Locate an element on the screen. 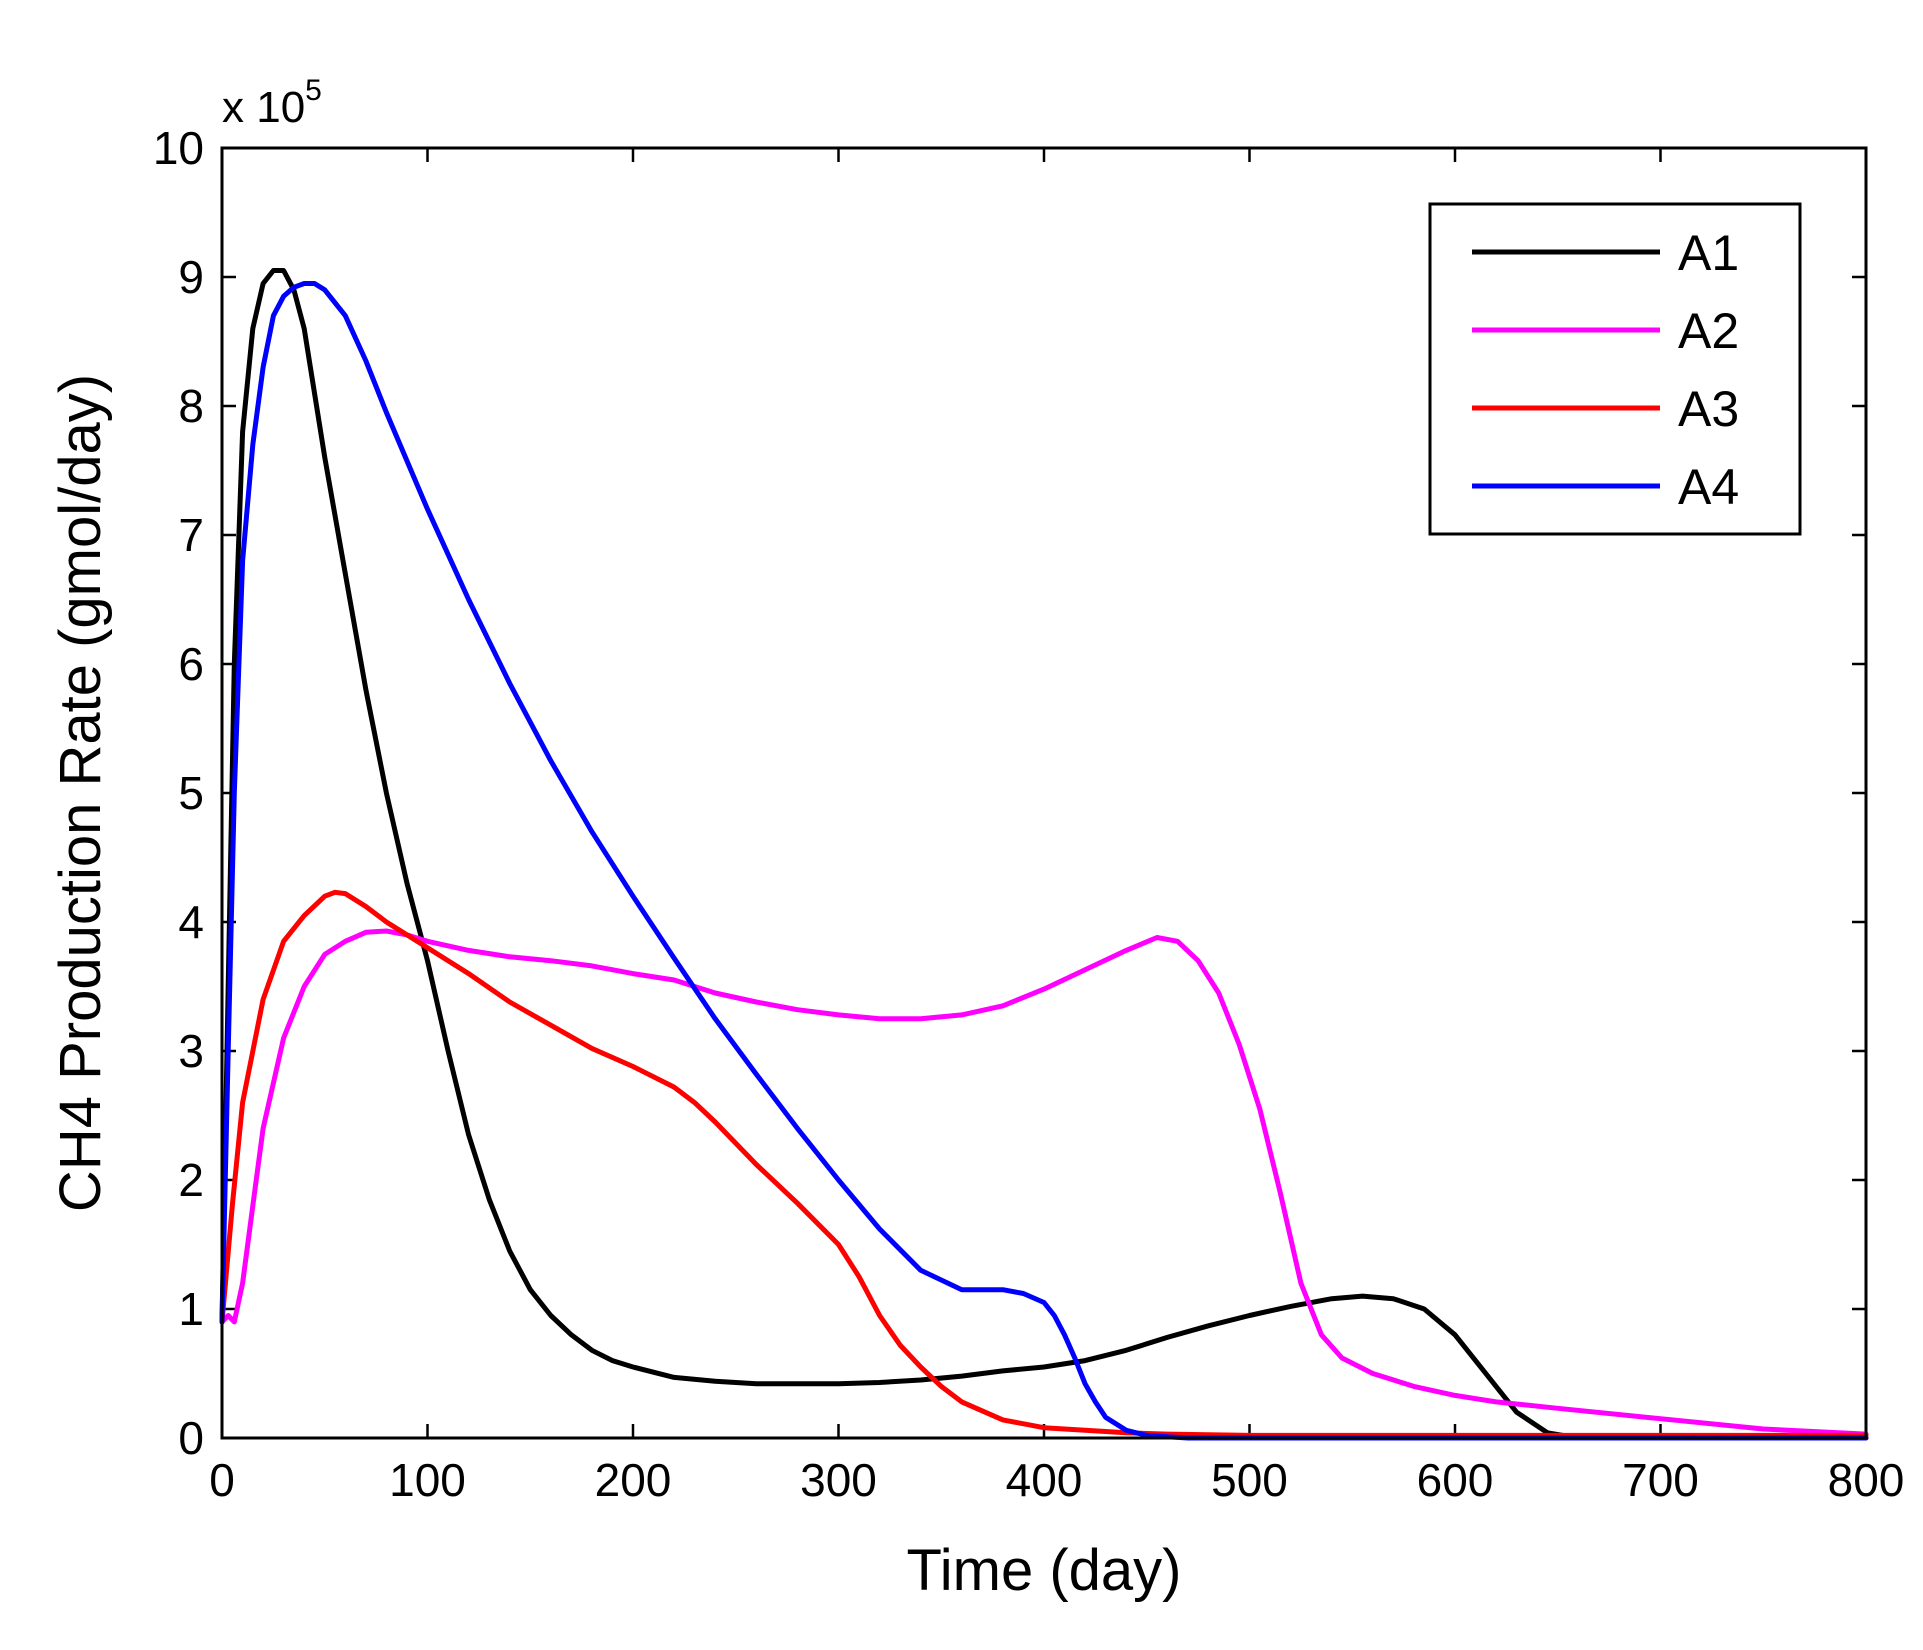  y-tick-label: 7 is located at coordinates (191, 535).